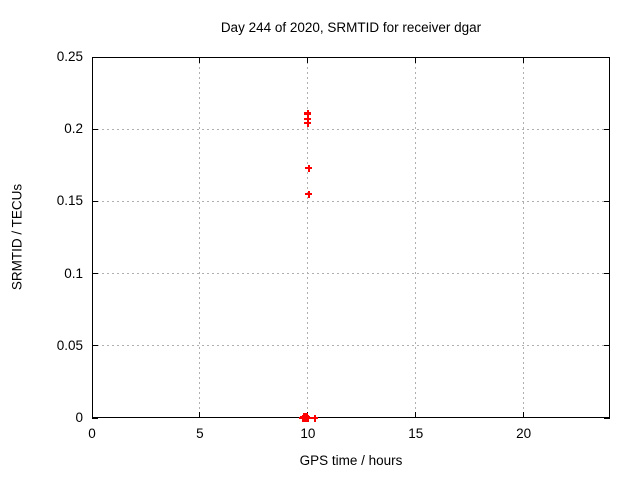 Image resolution: width=640 pixels, height=480 pixels. Describe the element at coordinates (73, 129) in the screenshot. I see `y-tick-label: 0.2` at that location.